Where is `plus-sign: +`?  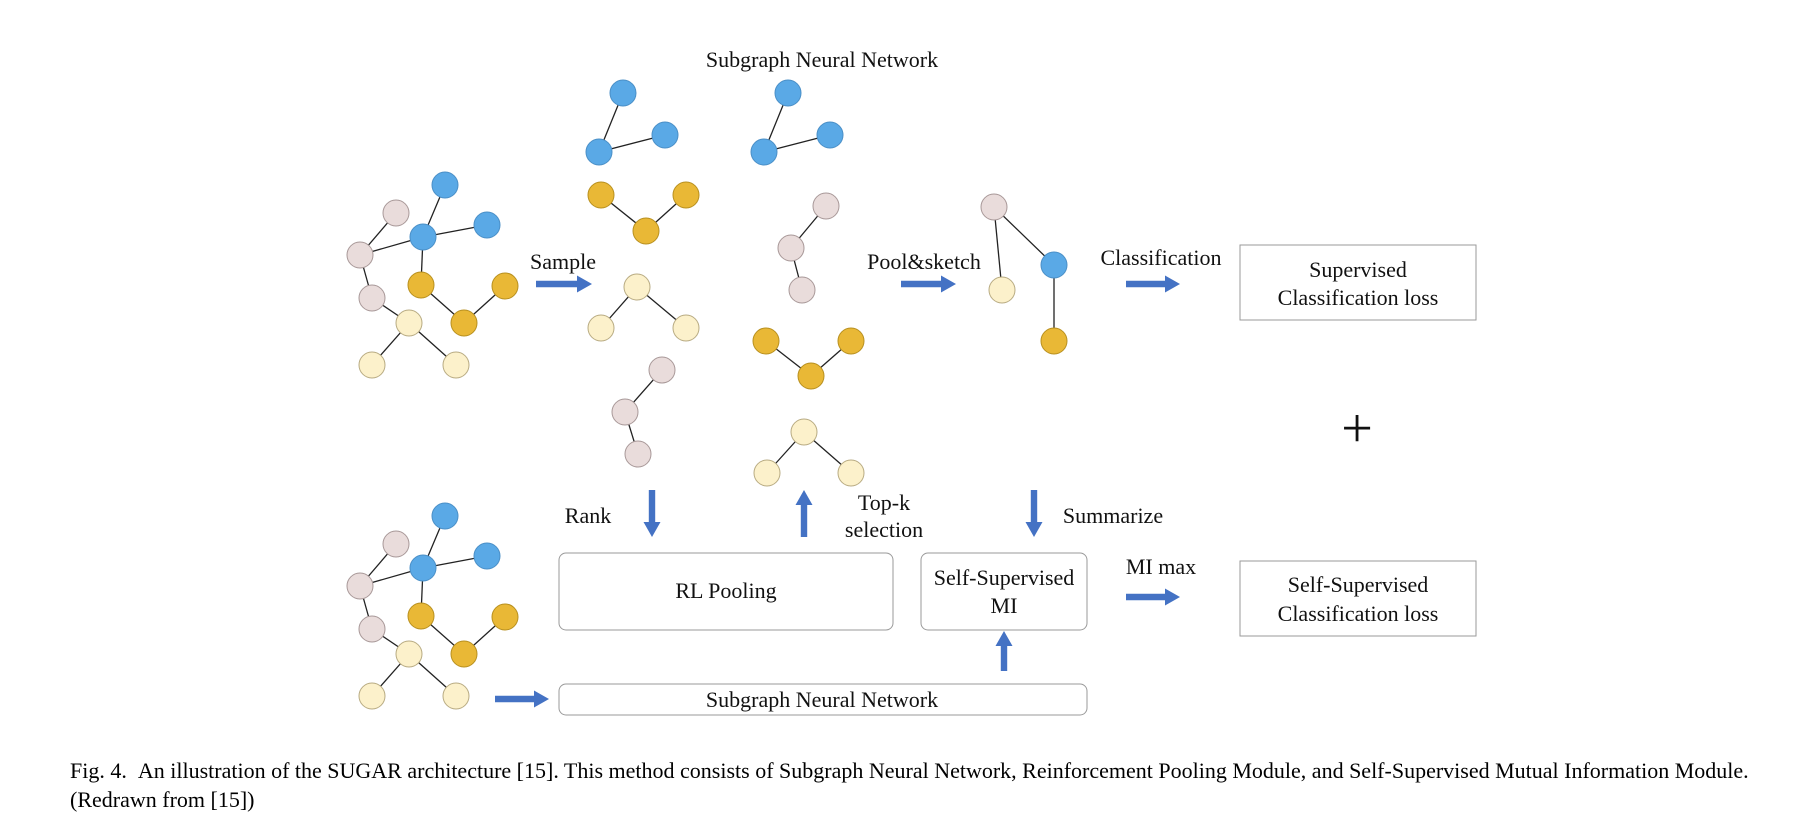 plus-sign: + is located at coordinates (1357, 429).